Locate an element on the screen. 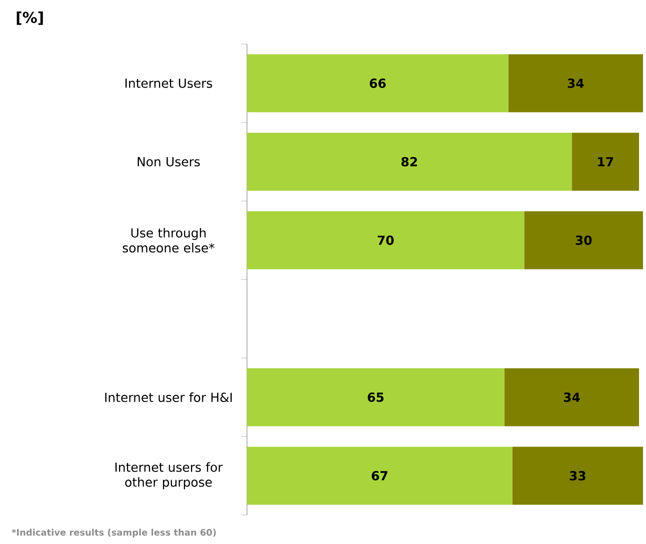 The image size is (646, 544). data-label: 33 is located at coordinates (578, 475).